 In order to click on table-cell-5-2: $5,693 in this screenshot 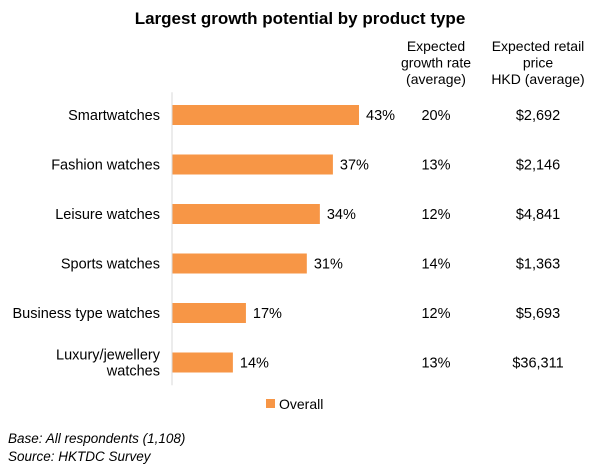, I will do `click(538, 314)`.